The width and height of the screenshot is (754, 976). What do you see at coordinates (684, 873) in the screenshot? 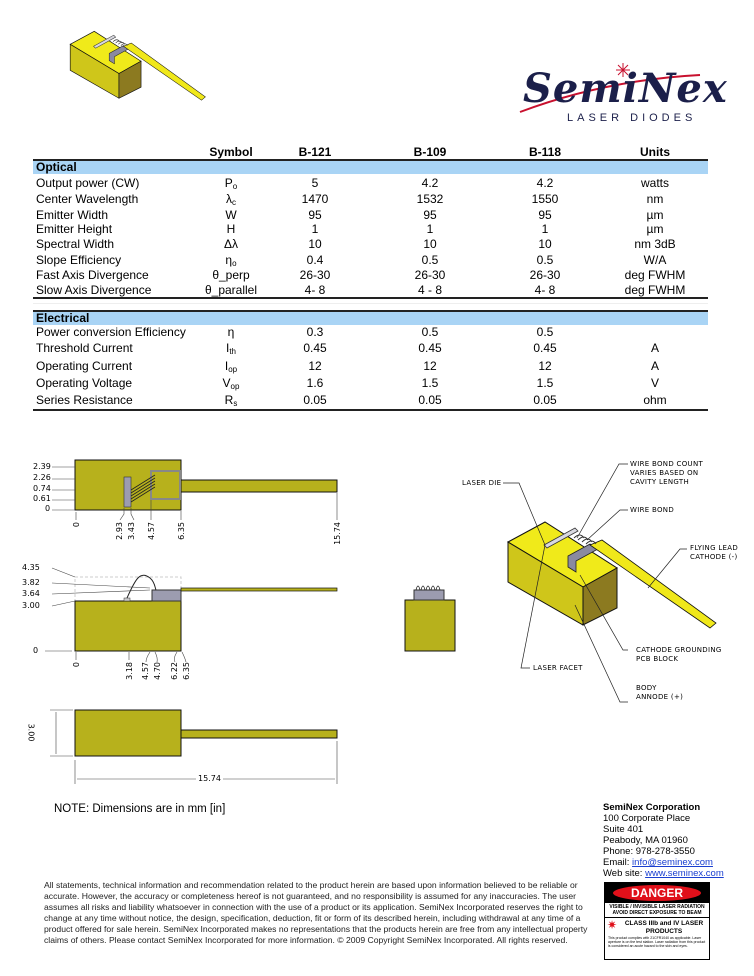
I see `website-link: www.seminex.com` at bounding box center [684, 873].